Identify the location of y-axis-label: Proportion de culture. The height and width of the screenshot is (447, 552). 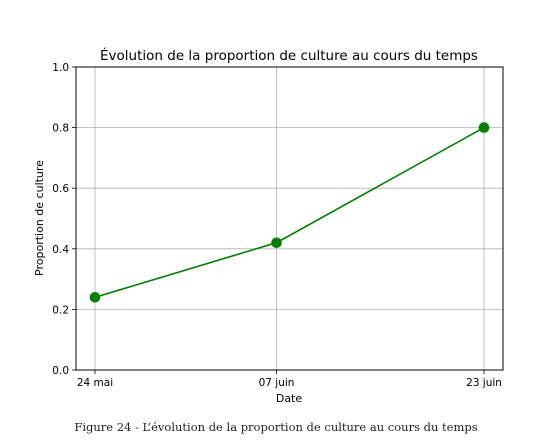
(39, 218).